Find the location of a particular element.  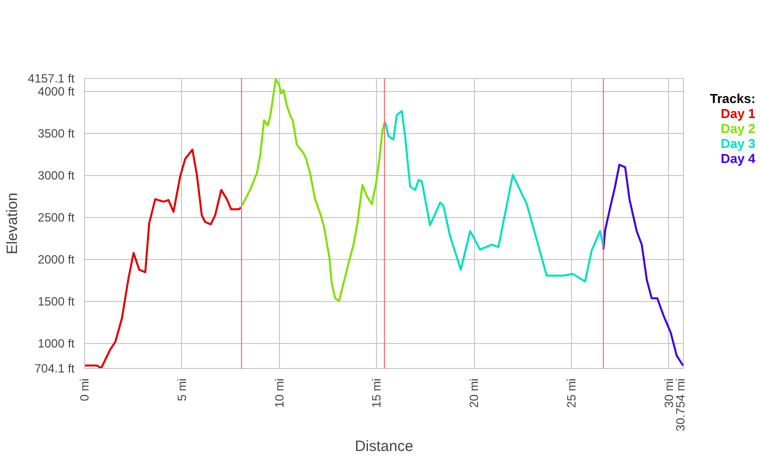

x-tick-label: 5 mi is located at coordinates (181, 390).